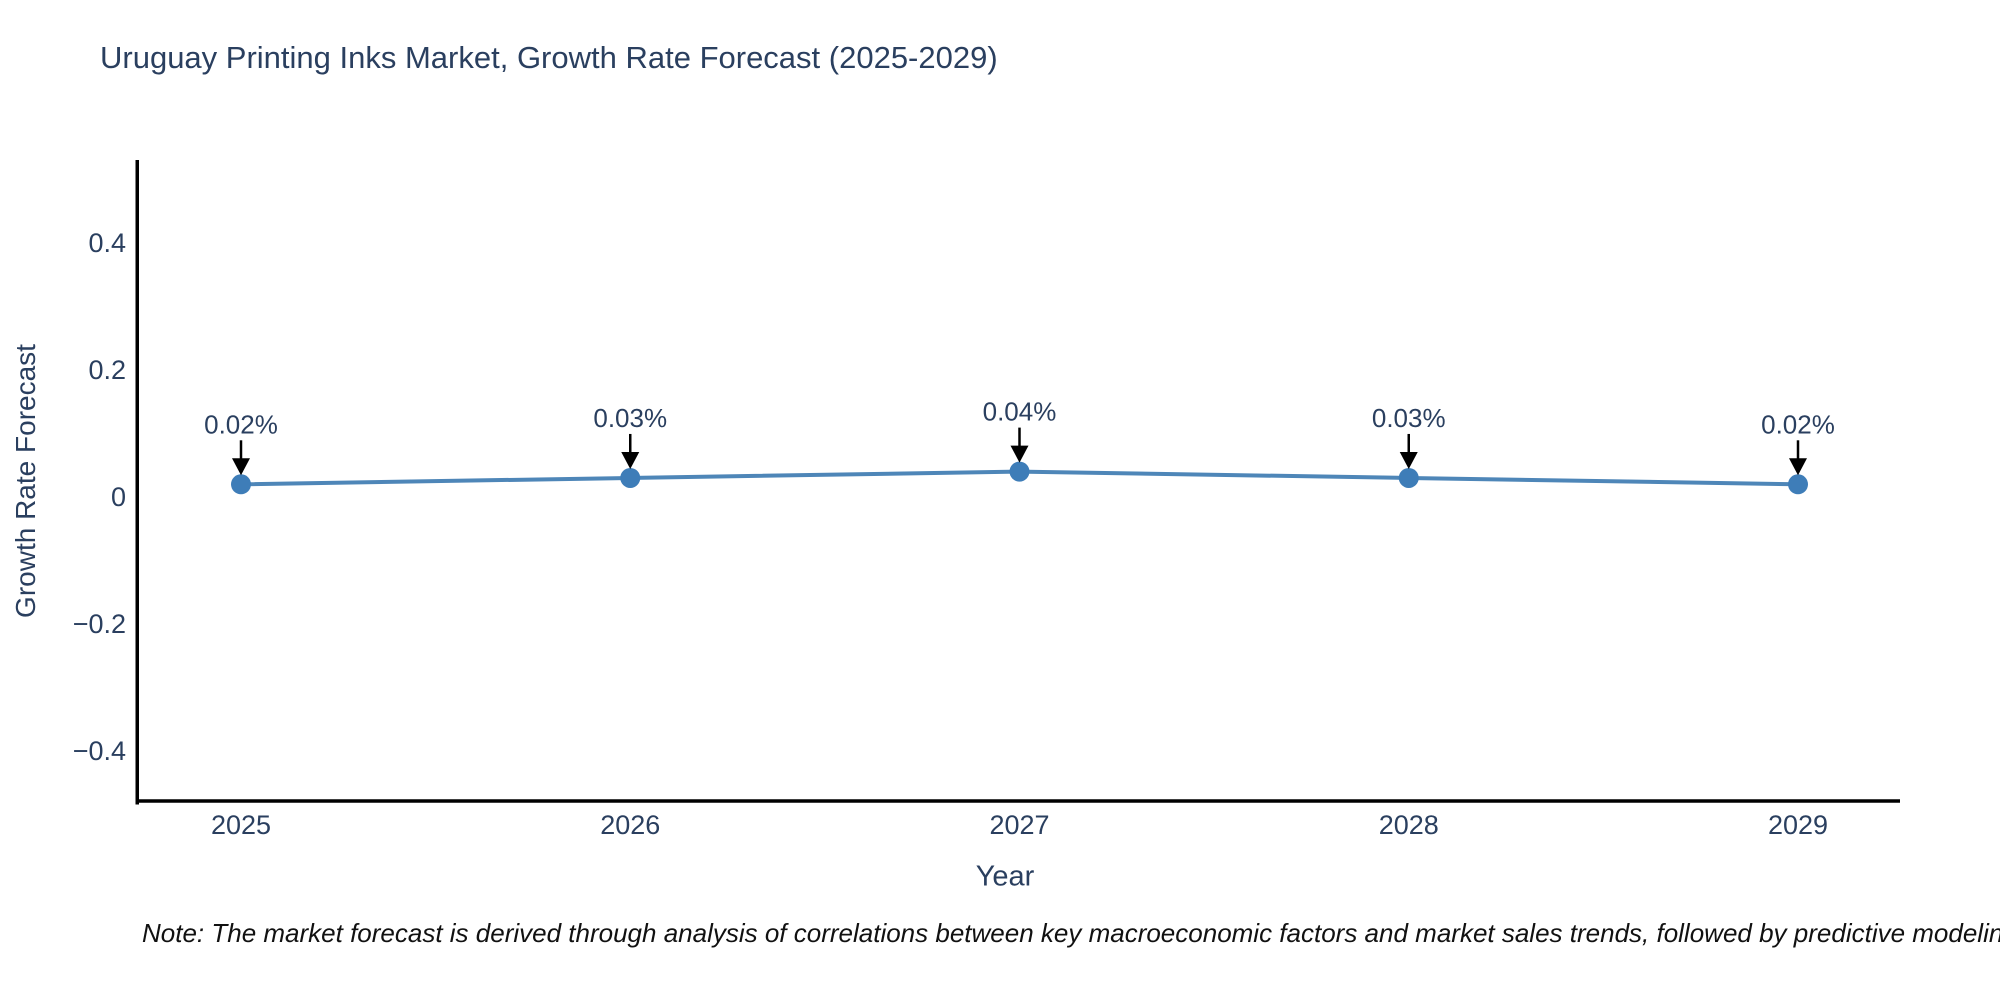  Describe the element at coordinates (99, 624) in the screenshot. I see `y-tick-label: −0.2` at that location.